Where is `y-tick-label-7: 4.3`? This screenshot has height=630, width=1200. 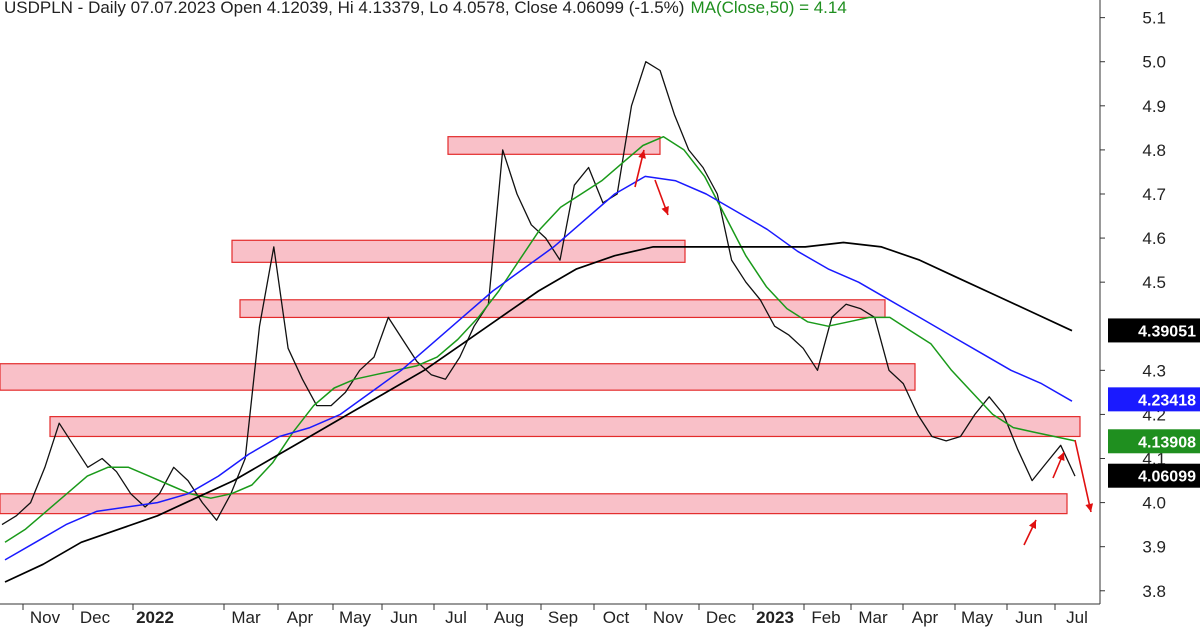 y-tick-label-7: 4.3 is located at coordinates (1154, 370).